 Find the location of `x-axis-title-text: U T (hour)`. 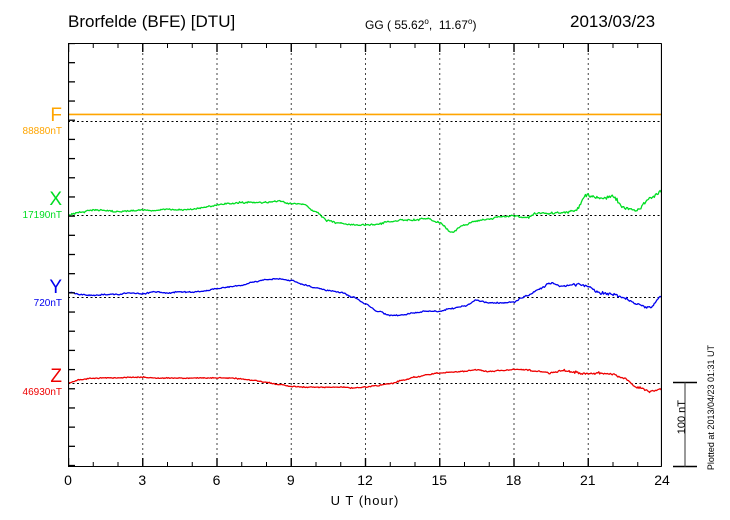

x-axis-title-text: U T (hour) is located at coordinates (365, 500).